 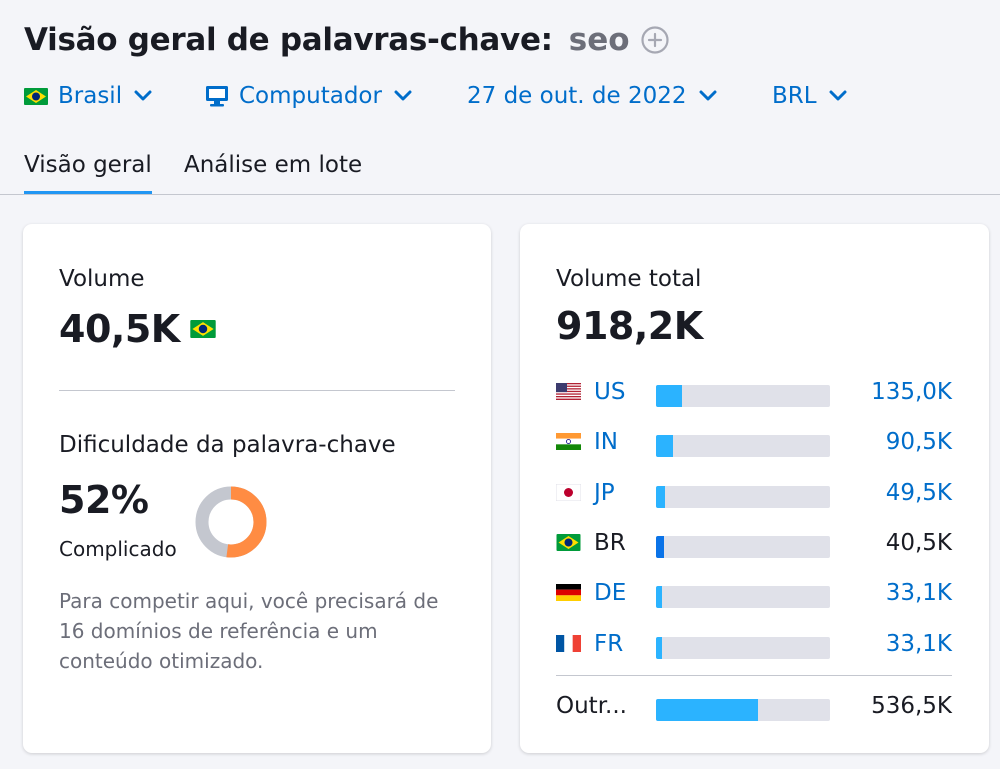 I want to click on bar-fill-other, so click(x=707, y=710).